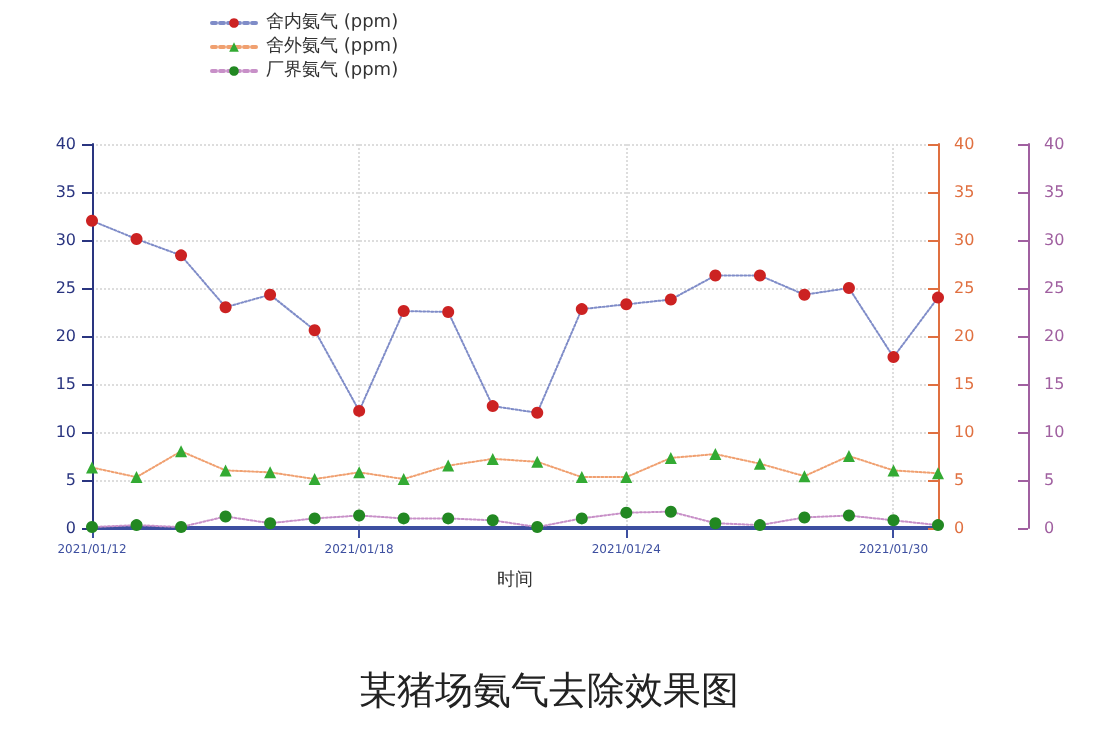  Describe the element at coordinates (964, 144) in the screenshot. I see `y2-tick-label: 40` at that location.